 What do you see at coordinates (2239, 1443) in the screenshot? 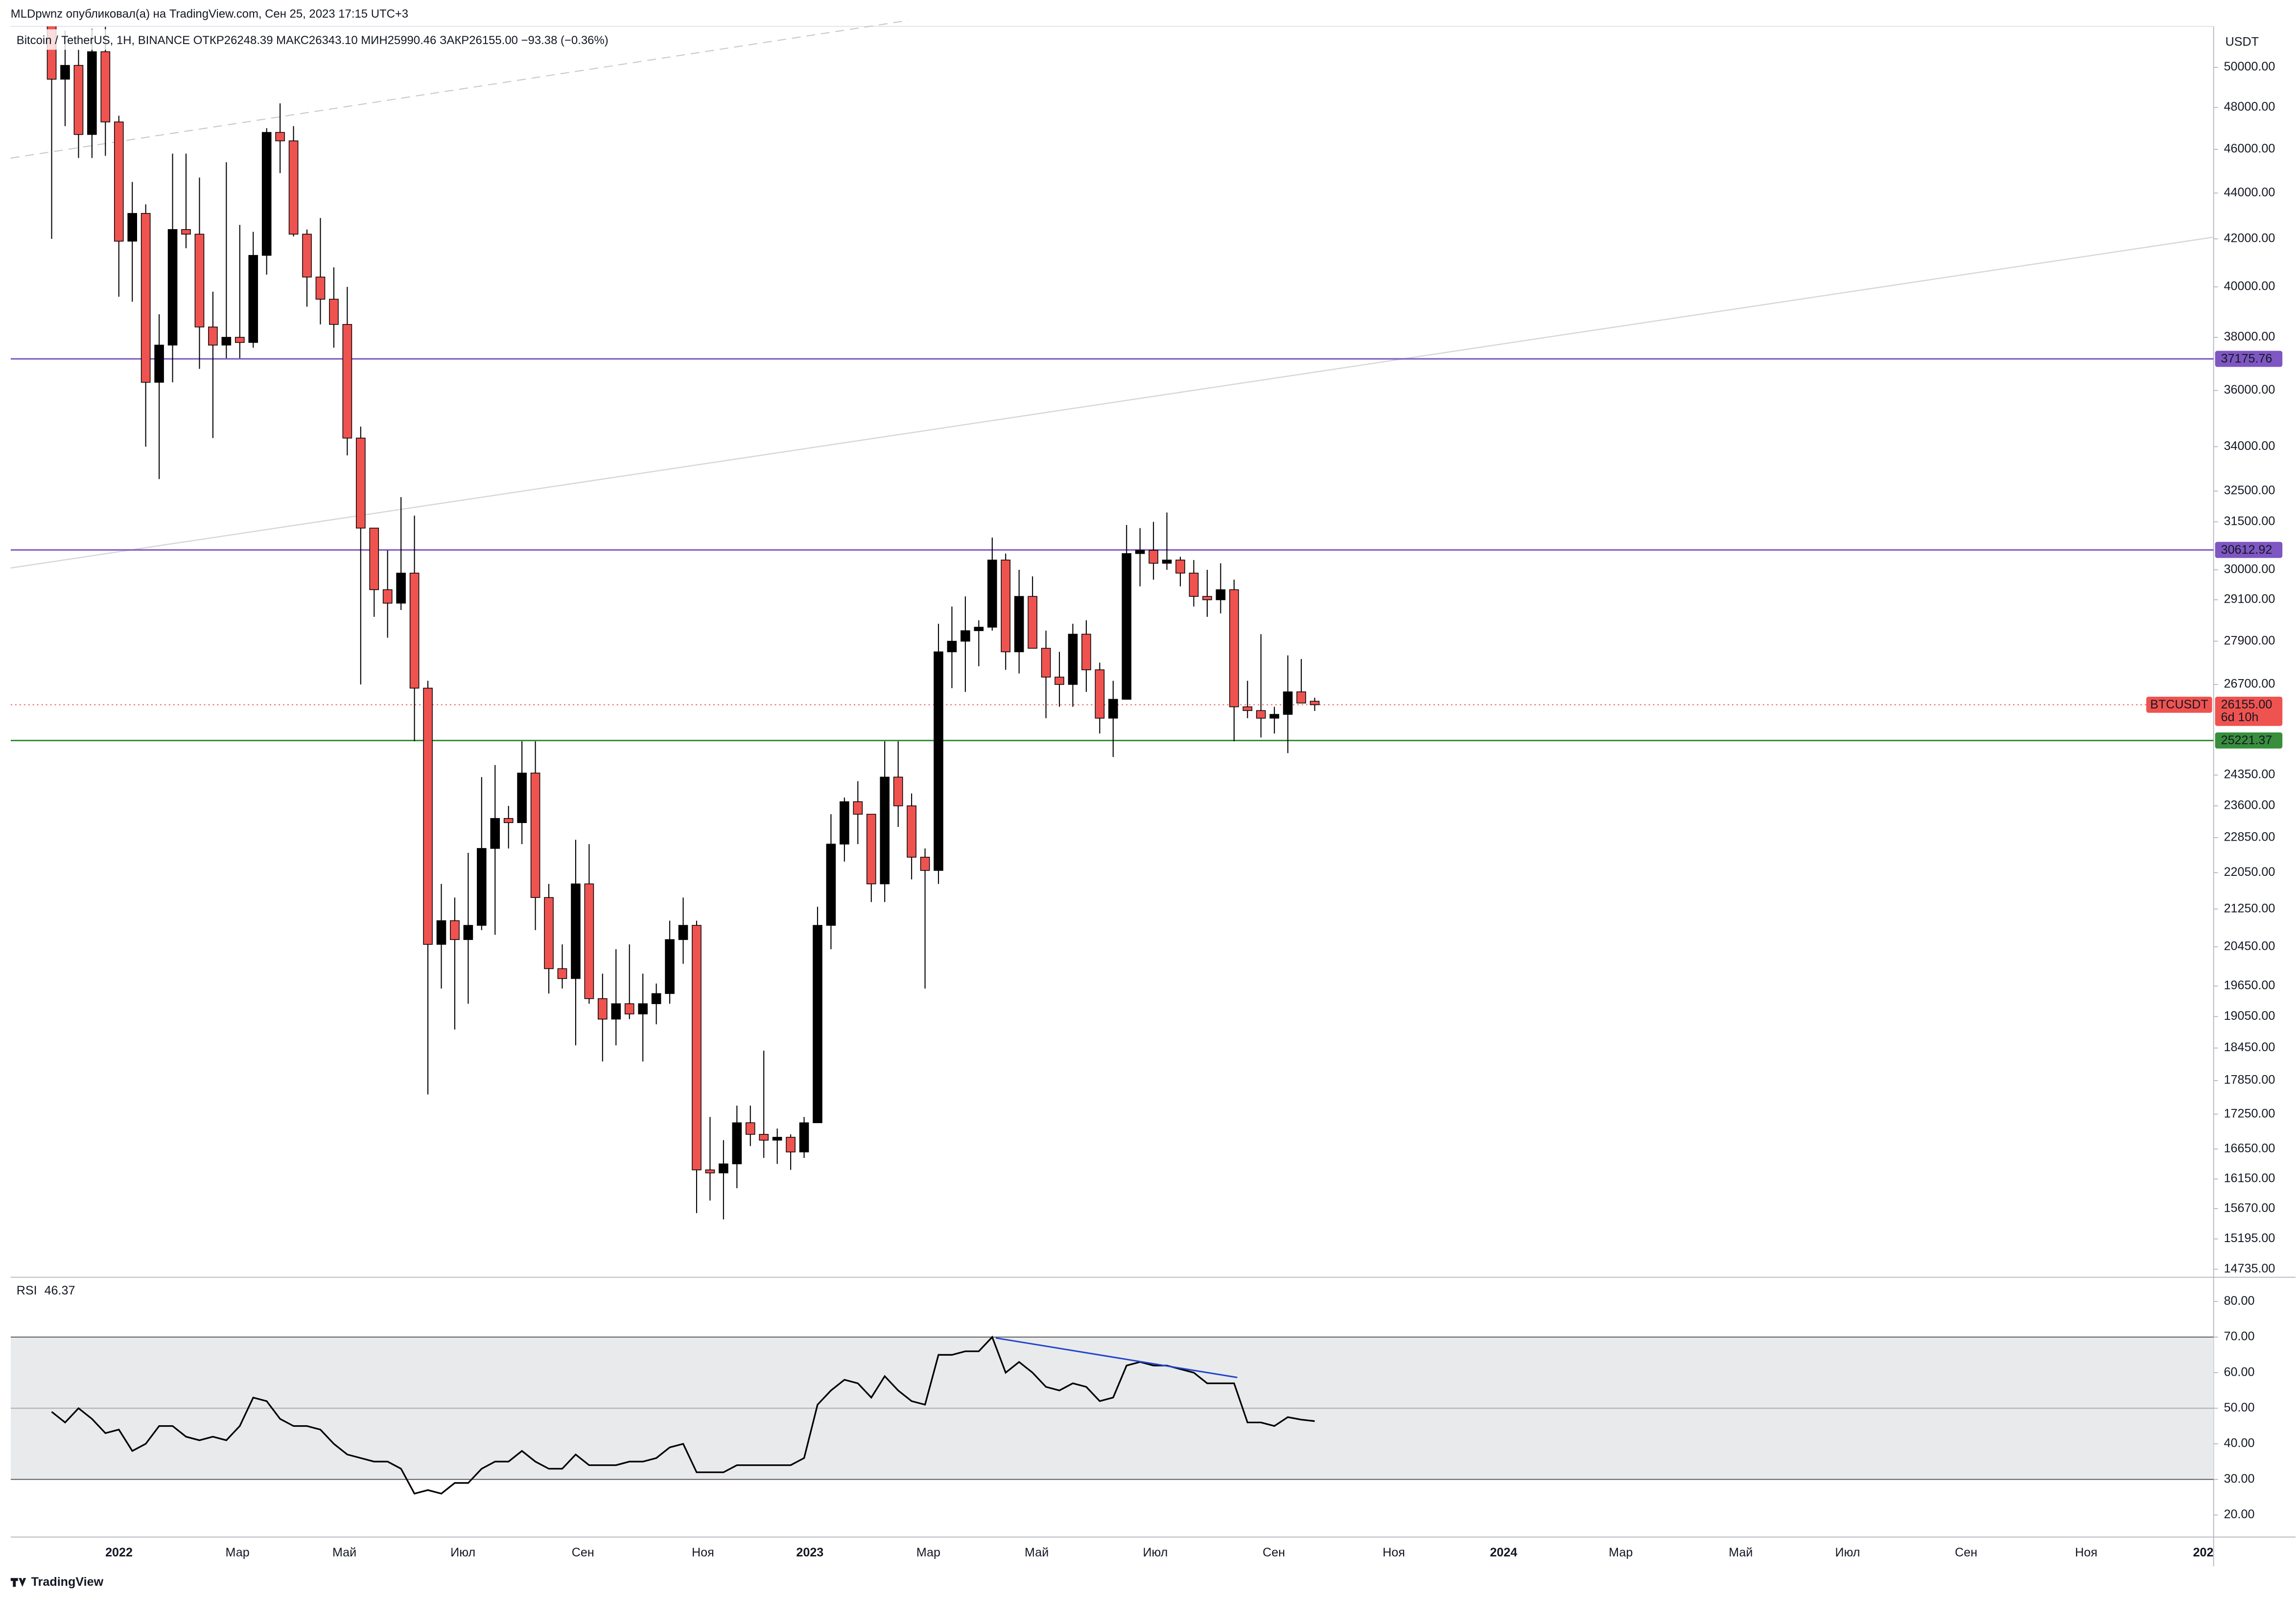
I see `y-tick-label: 40.00` at bounding box center [2239, 1443].